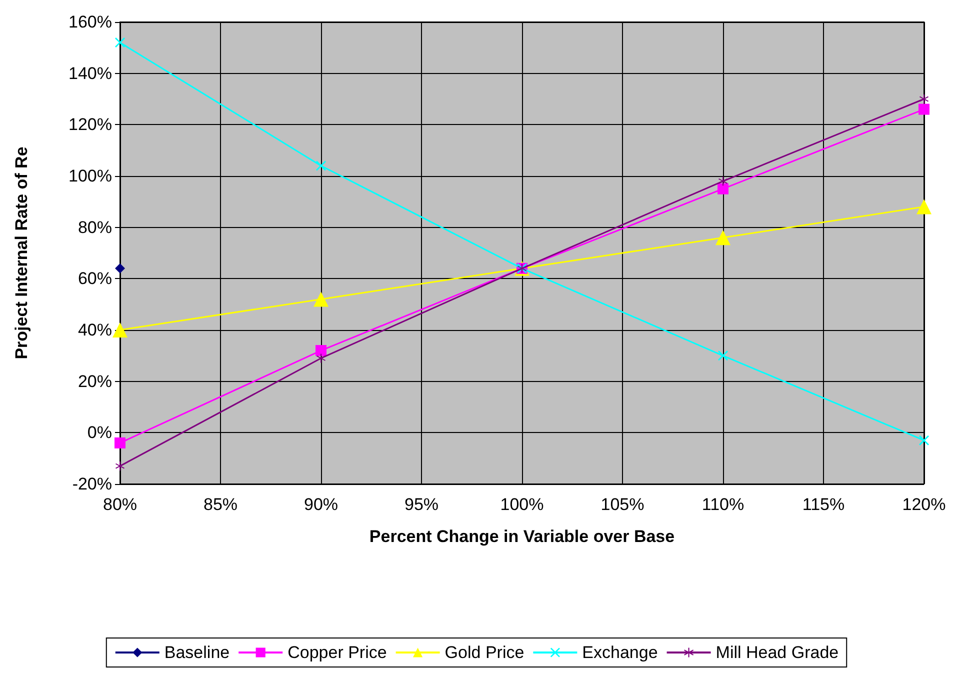 This screenshot has height=675, width=953. What do you see at coordinates (90, 124) in the screenshot?
I see `y-tick-label: 120%` at bounding box center [90, 124].